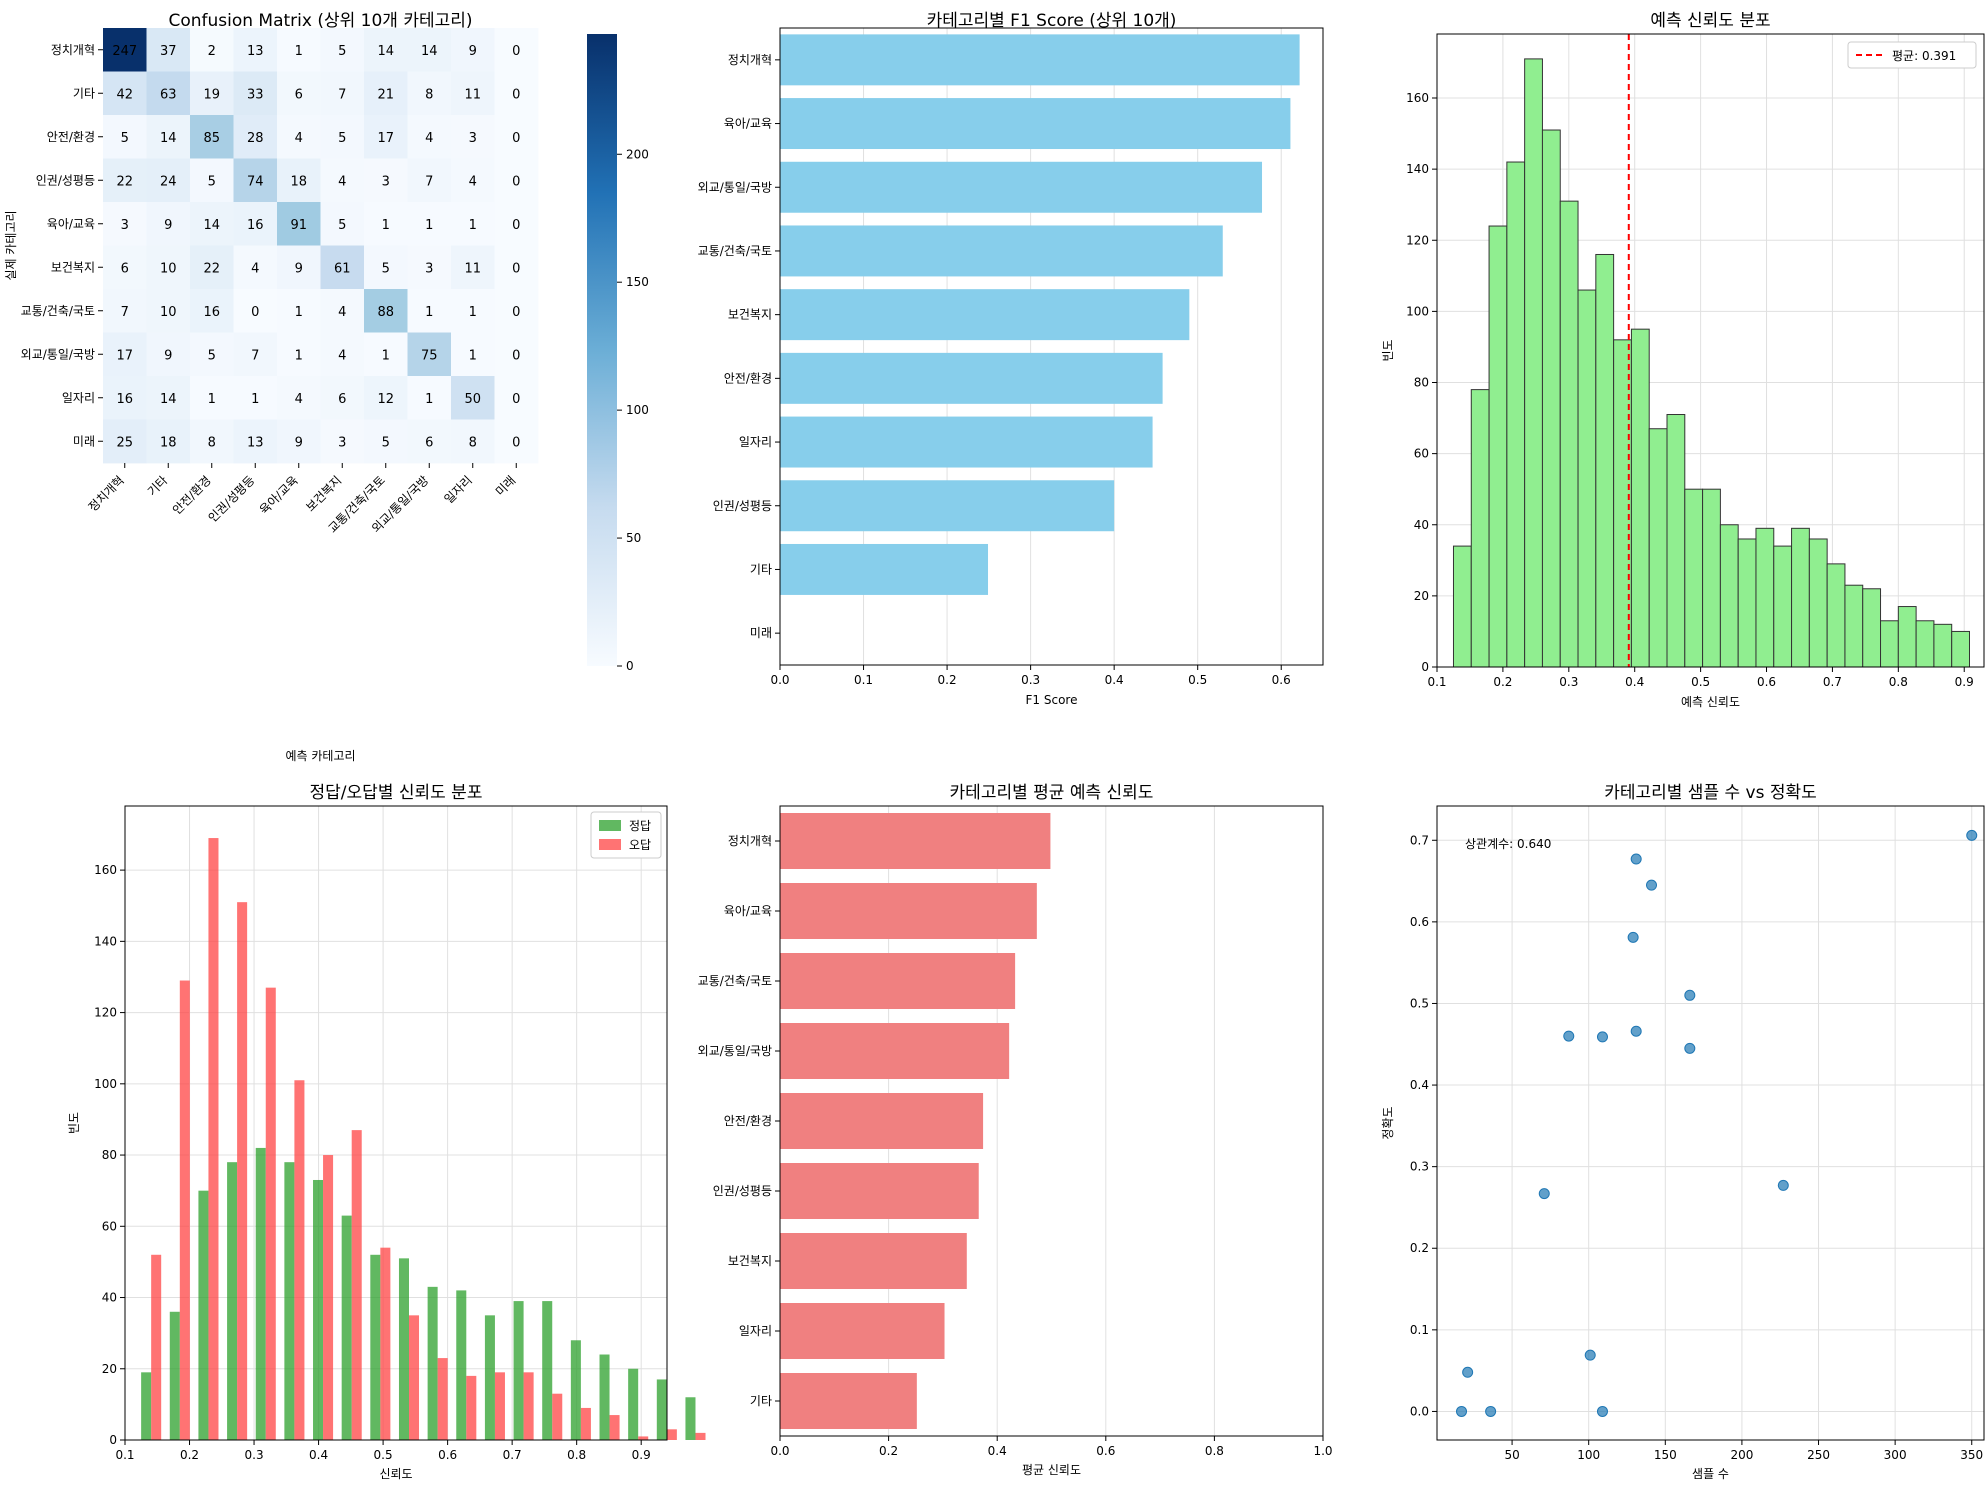 The image size is (1985, 1490). What do you see at coordinates (637, 282) in the screenshot?
I see `cm-colorbar-tick-label: 150` at bounding box center [637, 282].